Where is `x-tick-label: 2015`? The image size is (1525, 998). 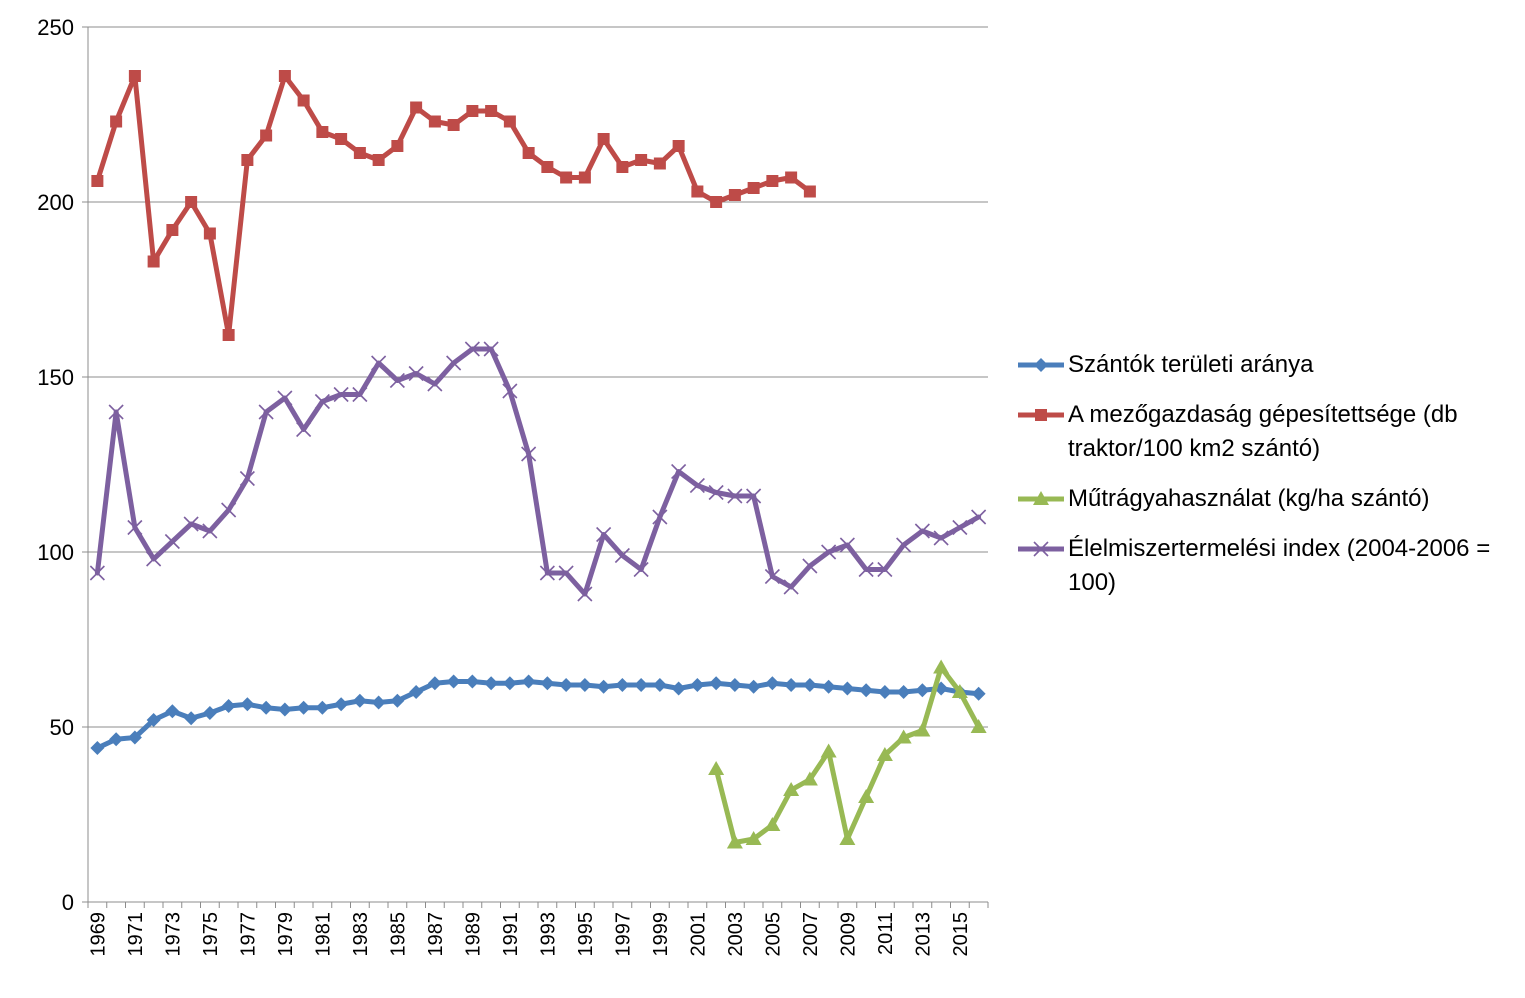
x-tick-label: 2015 is located at coordinates (961, 934).